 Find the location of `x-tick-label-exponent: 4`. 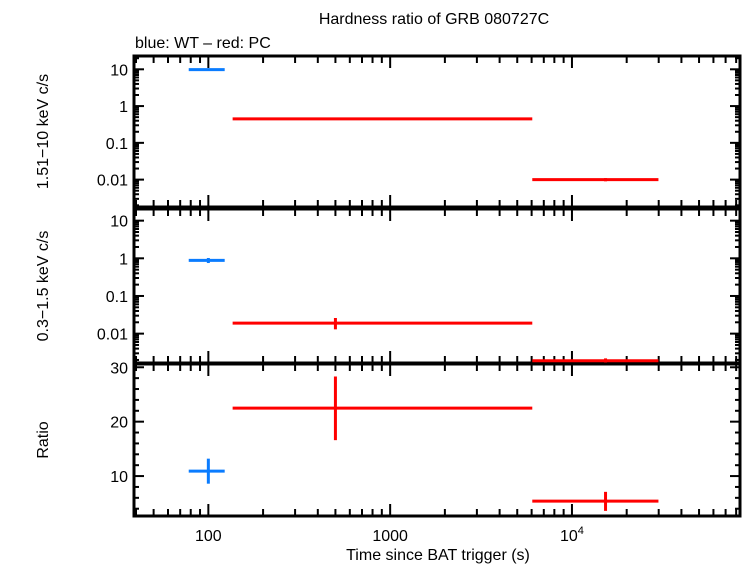

x-tick-label-exponent: 4 is located at coordinates (581, 531).